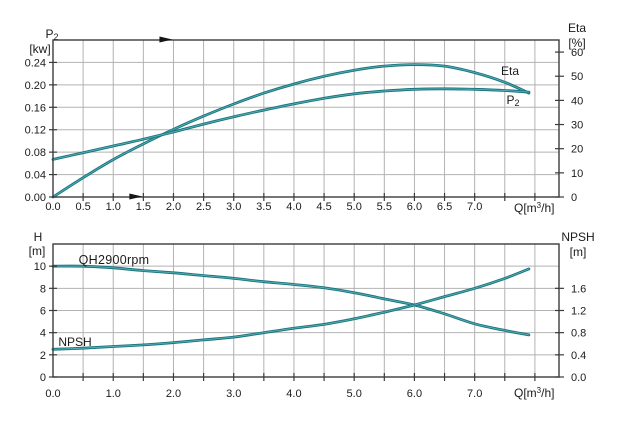 This screenshot has height=428, width=617. I want to click on y-right-tick-label: 10, so click(577, 174).